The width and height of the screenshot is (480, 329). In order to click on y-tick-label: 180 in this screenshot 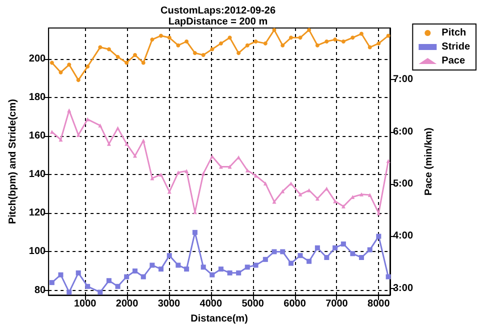, I will do `click(37, 97)`.